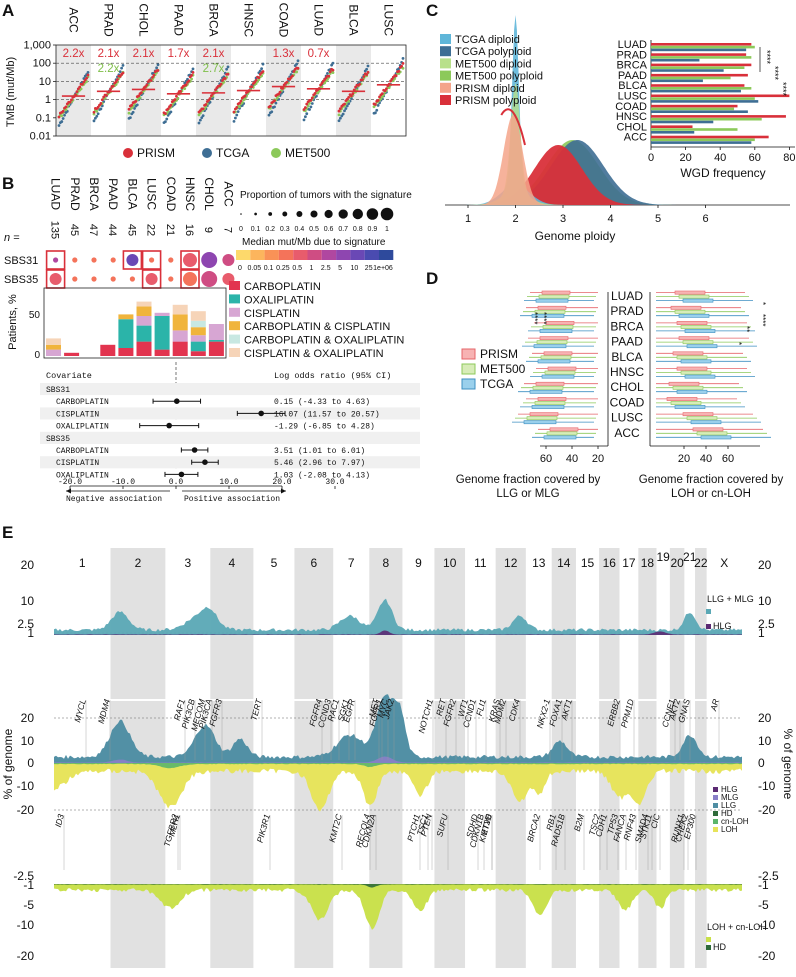 The height and width of the screenshot is (977, 796). I want to click on left-x-label-1: Genome fraction covered by, so click(528, 480).